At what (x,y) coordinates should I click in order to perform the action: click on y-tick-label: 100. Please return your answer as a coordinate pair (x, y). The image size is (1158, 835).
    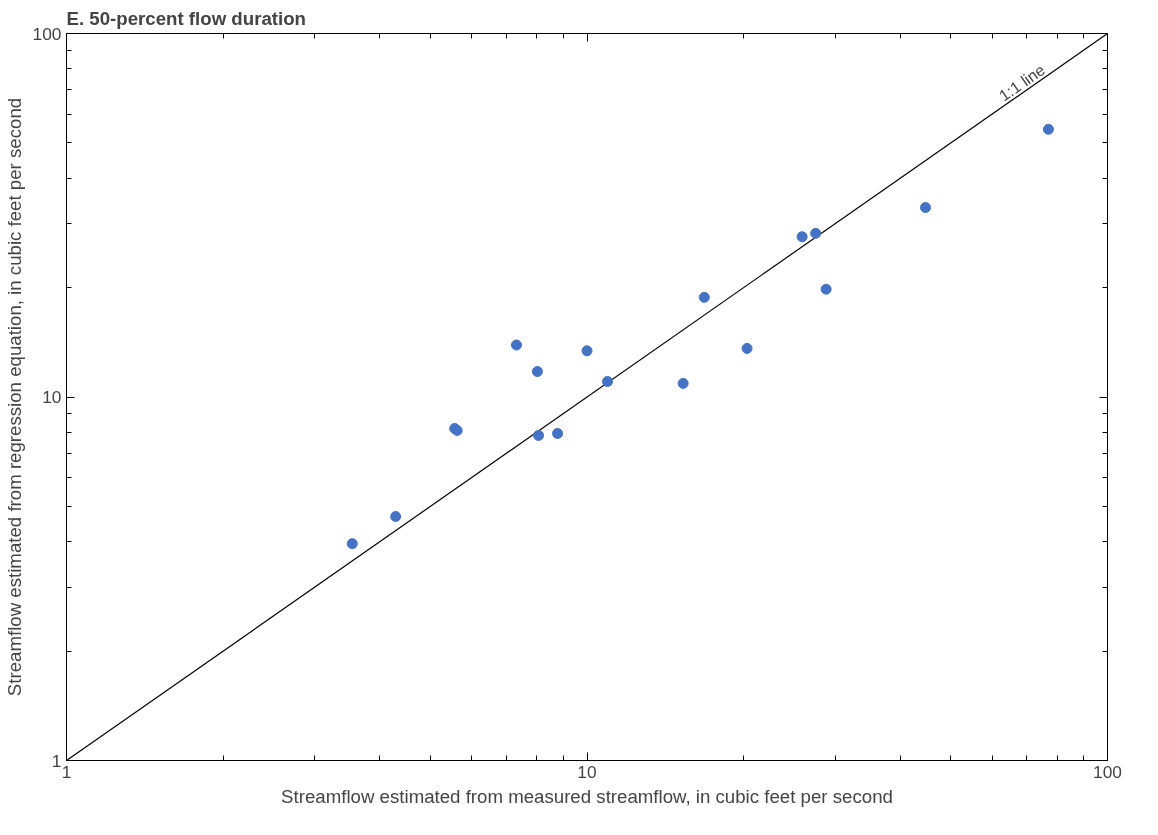
    Looking at the image, I should click on (47, 33).